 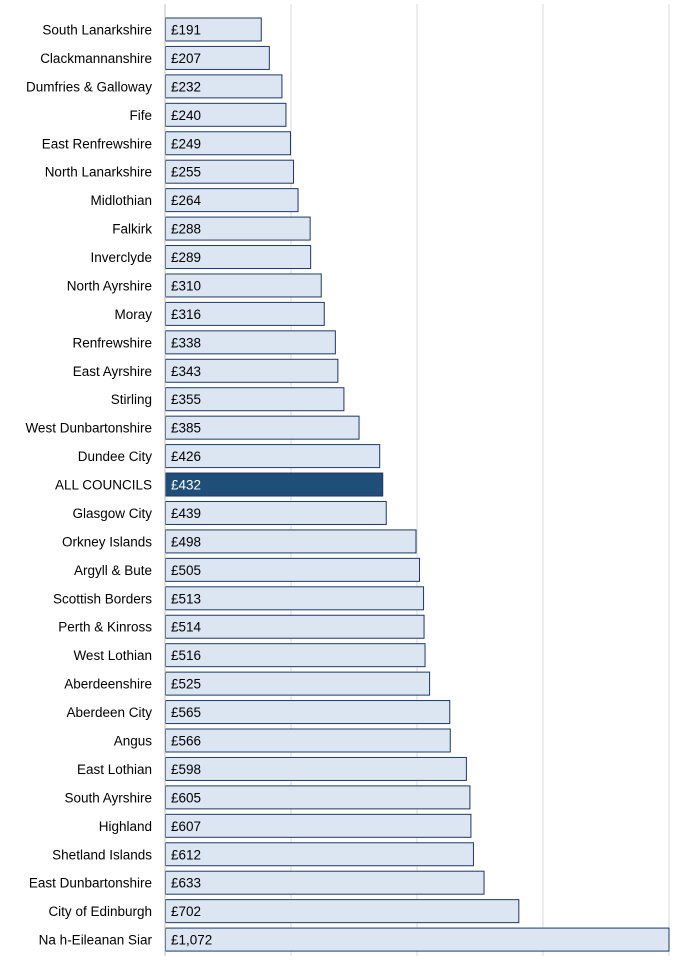 What do you see at coordinates (186, 797) in the screenshot?
I see `value-label: £605` at bounding box center [186, 797].